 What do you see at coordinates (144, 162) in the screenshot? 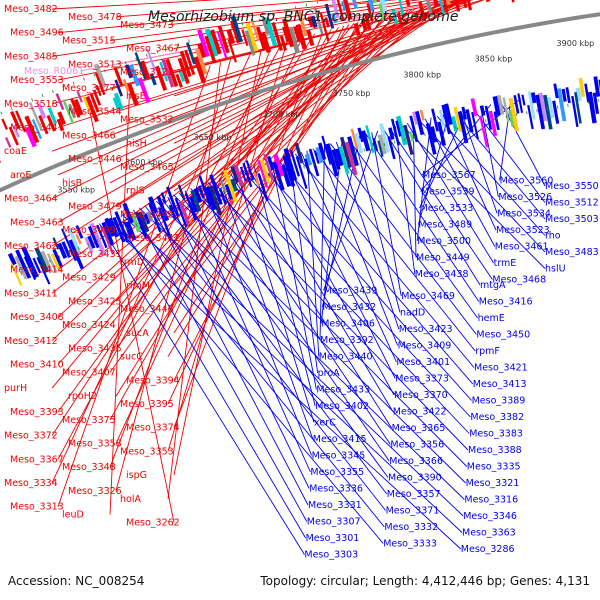
I see `kbp-tick-label: 3600 kbp` at bounding box center [144, 162].